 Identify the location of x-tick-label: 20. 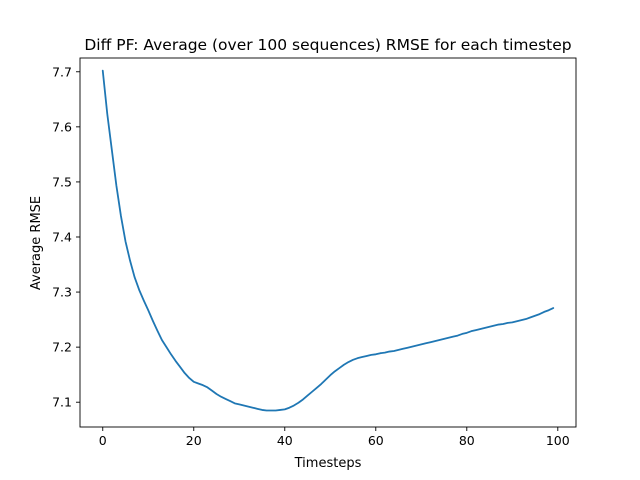
(194, 440).